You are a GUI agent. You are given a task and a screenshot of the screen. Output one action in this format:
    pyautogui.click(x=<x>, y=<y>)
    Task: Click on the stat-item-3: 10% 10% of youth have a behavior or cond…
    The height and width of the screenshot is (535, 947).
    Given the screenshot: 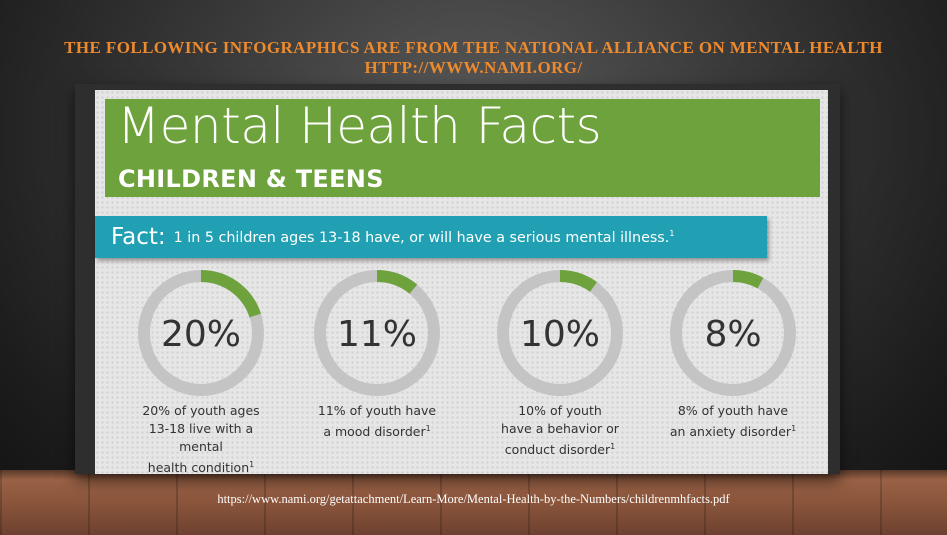 What is the action you would take?
    pyautogui.click(x=560, y=363)
    